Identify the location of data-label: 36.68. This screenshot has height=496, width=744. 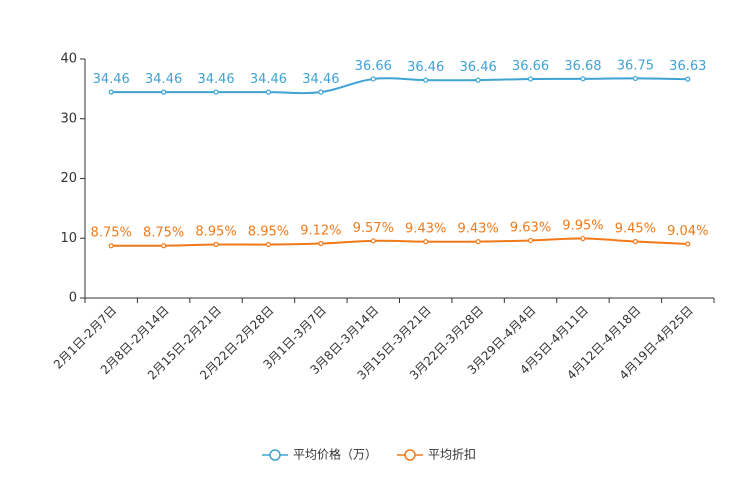
(582, 66).